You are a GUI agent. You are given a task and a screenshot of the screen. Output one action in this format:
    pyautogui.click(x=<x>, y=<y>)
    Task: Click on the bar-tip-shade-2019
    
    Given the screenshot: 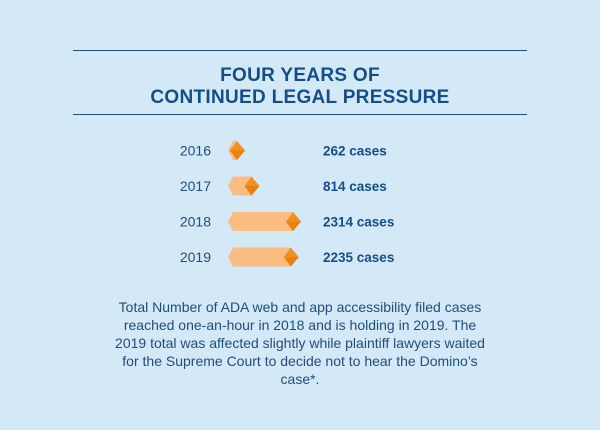 What is the action you would take?
    pyautogui.click(x=291, y=262)
    